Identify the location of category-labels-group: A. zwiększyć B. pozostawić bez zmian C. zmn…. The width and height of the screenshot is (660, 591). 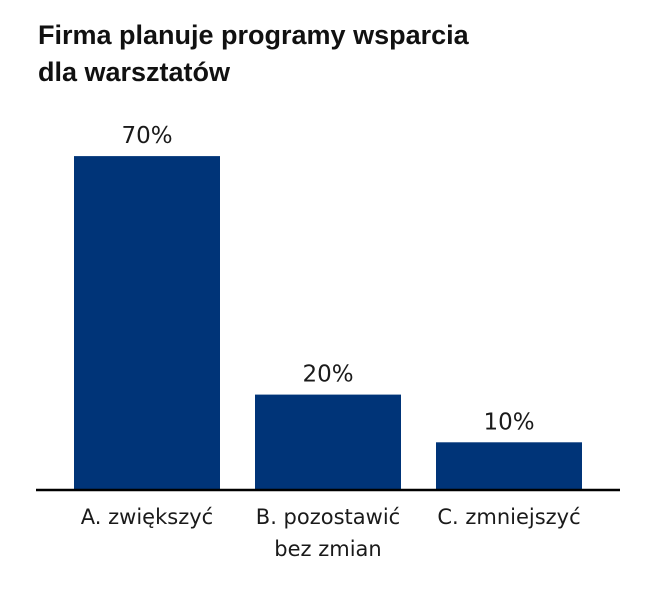
(331, 533).